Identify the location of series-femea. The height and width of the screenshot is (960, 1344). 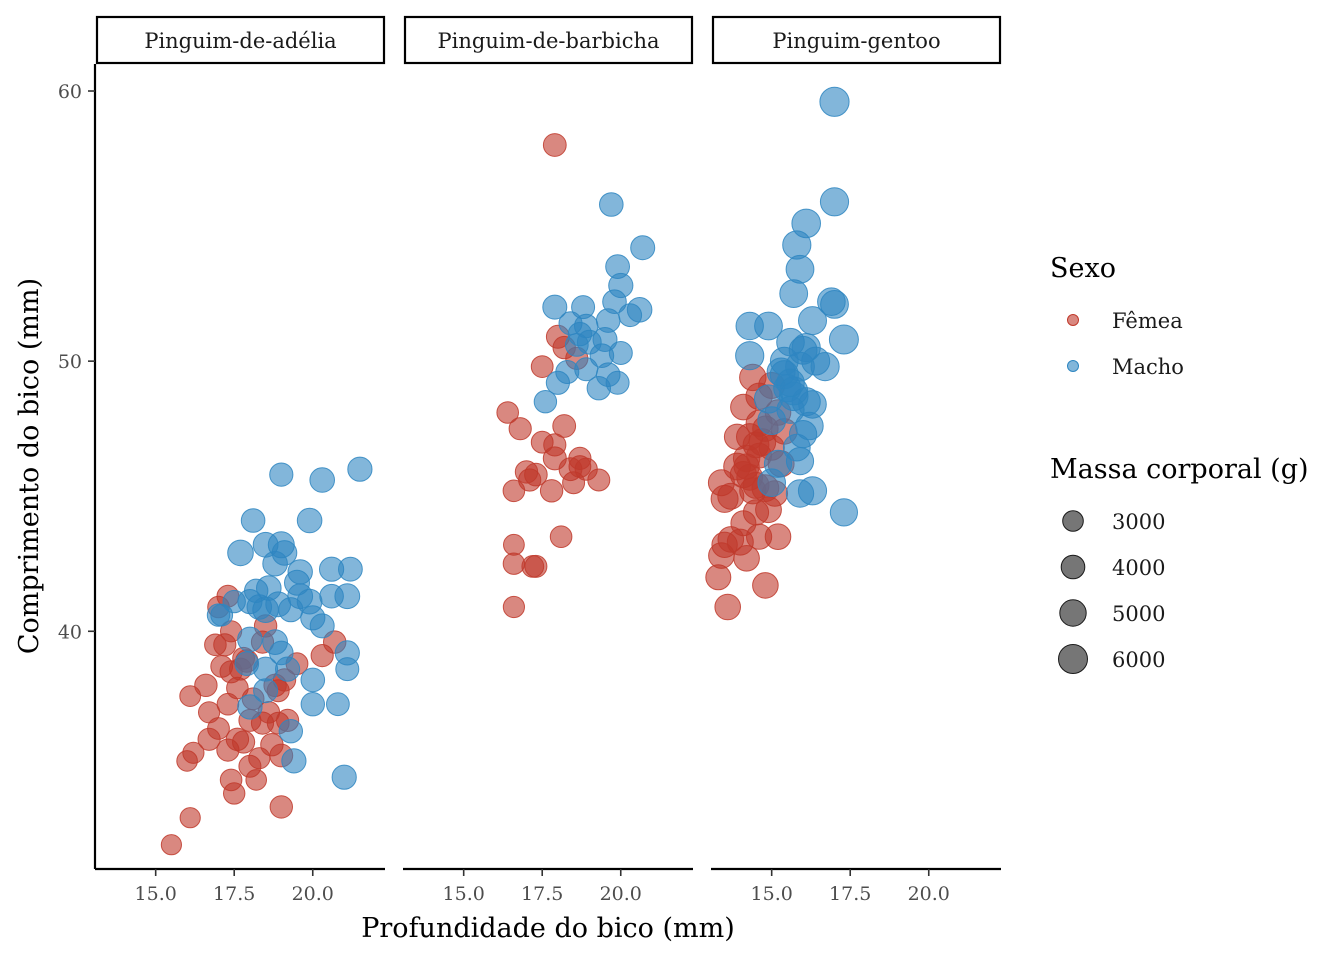
(751, 492).